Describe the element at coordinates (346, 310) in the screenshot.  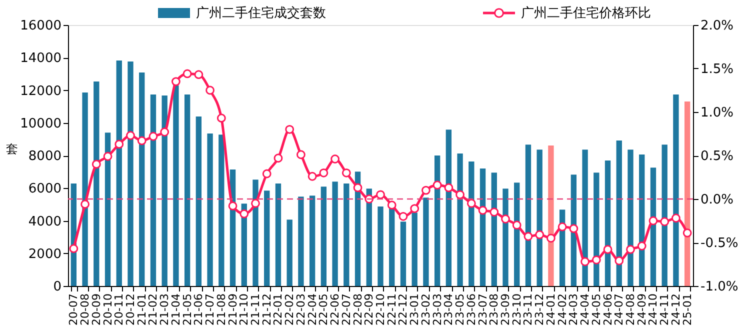
I see `x-tick-label: 22-07` at that location.